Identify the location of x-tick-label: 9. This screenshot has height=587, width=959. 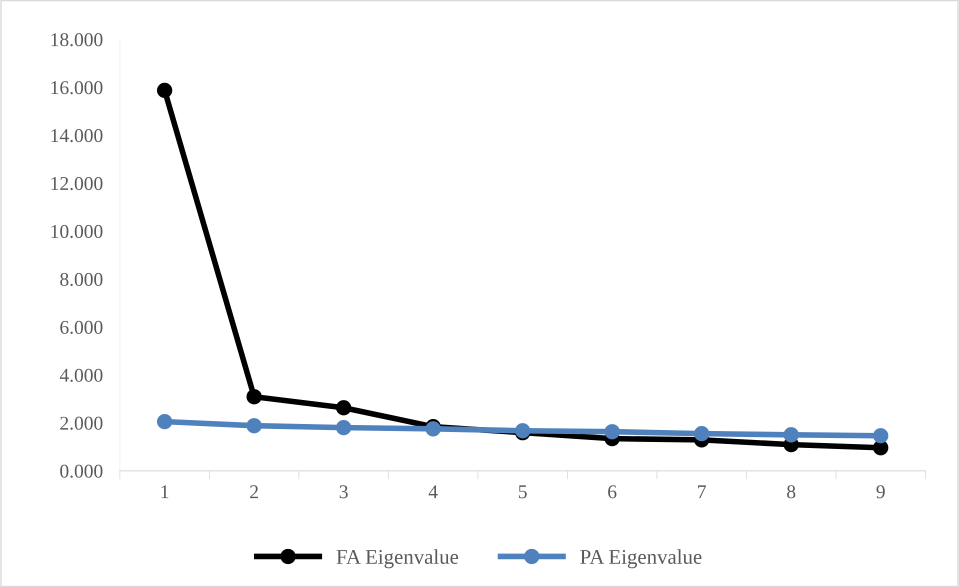
(880, 491).